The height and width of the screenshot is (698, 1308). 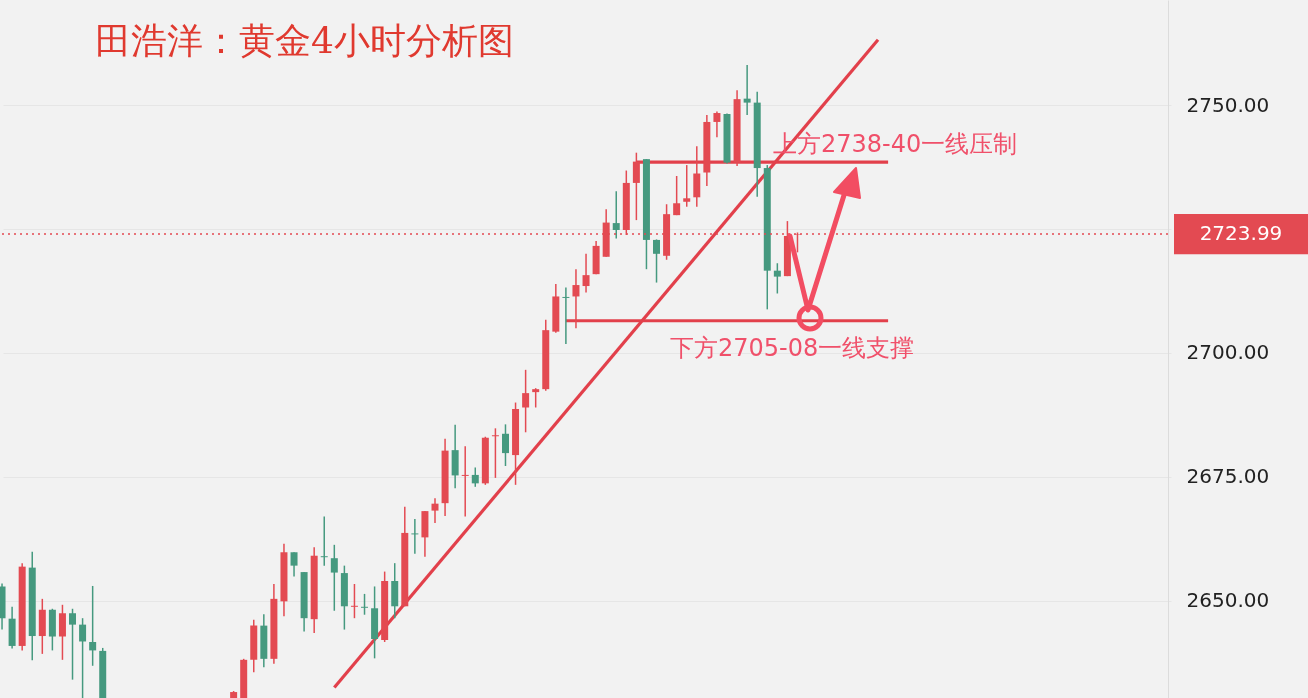 What do you see at coordinates (304, 40) in the screenshot?
I see `text: 田浩洋：黄金4小时分析图` at bounding box center [304, 40].